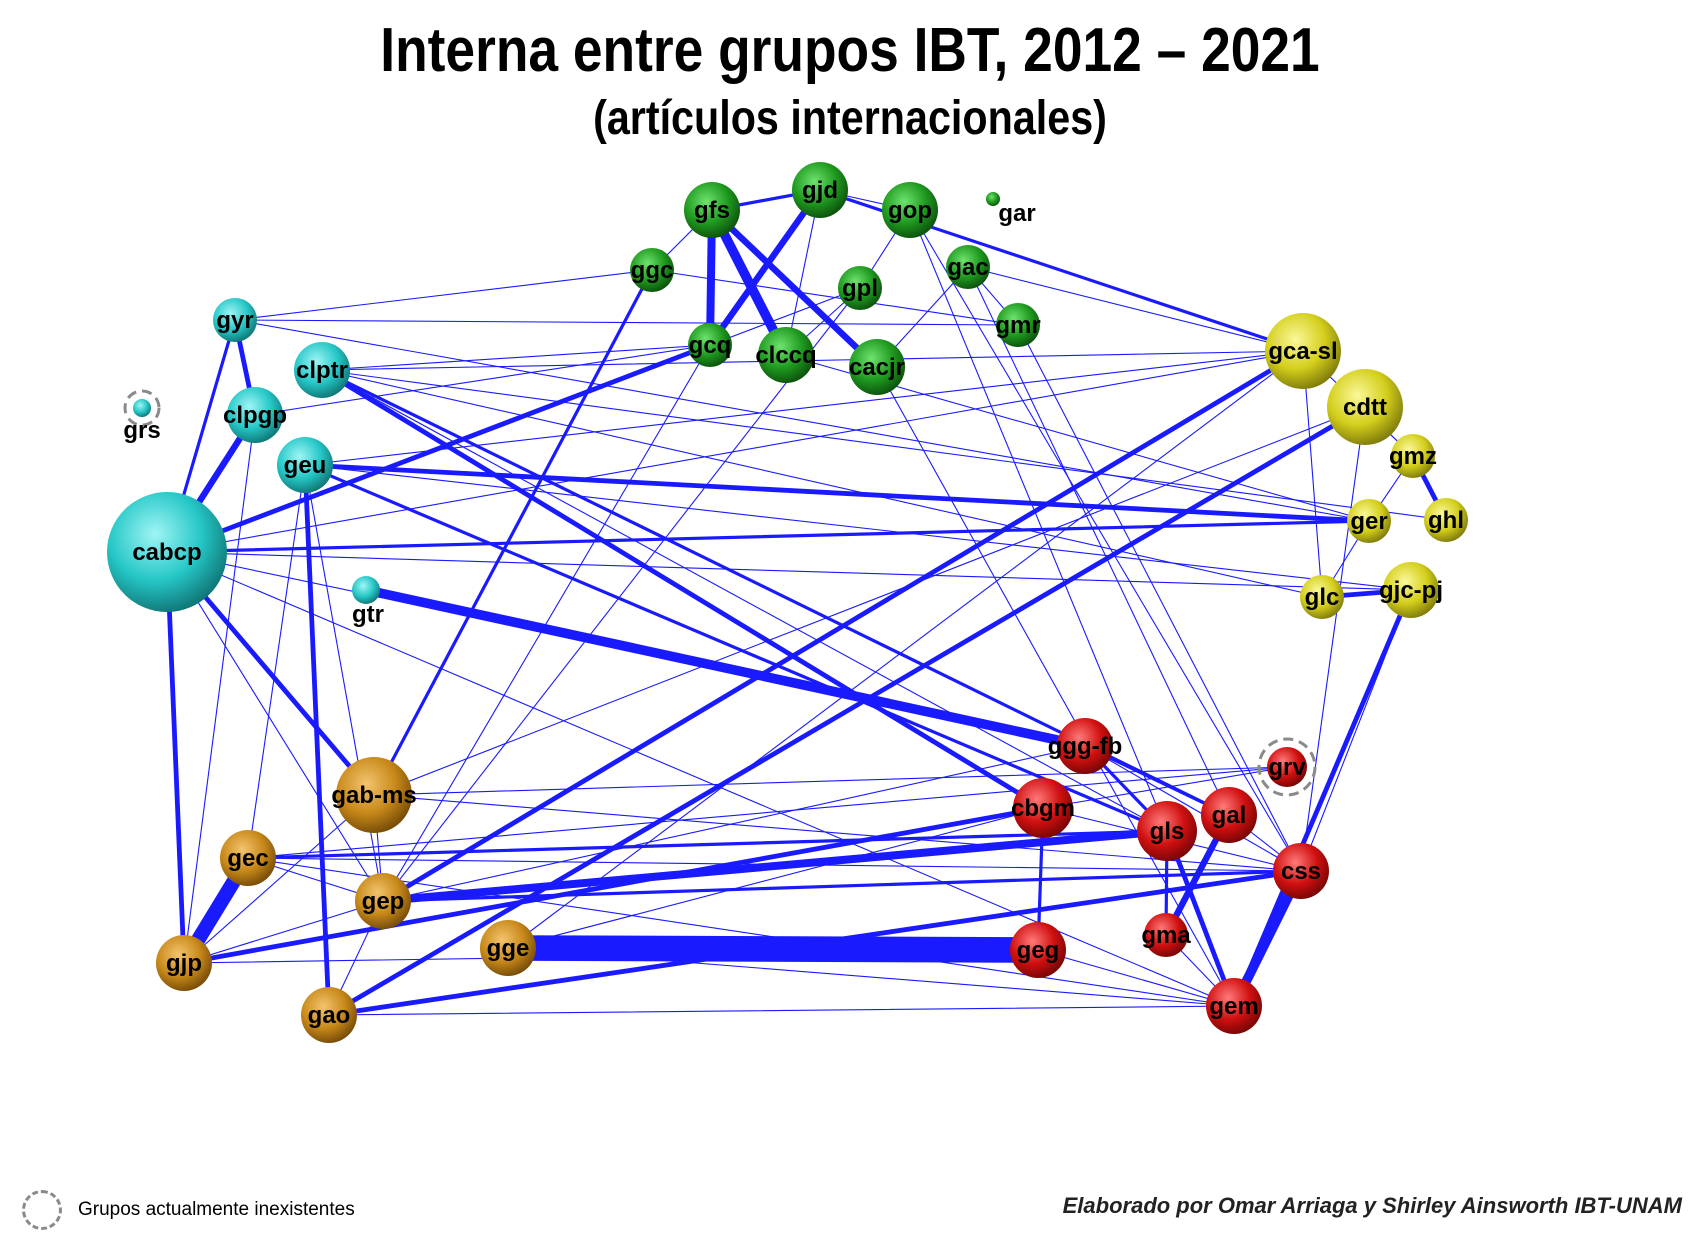 The image size is (1700, 1250). Describe the element at coordinates (368, 614) in the screenshot. I see `node-label-gtr: gtr` at that location.